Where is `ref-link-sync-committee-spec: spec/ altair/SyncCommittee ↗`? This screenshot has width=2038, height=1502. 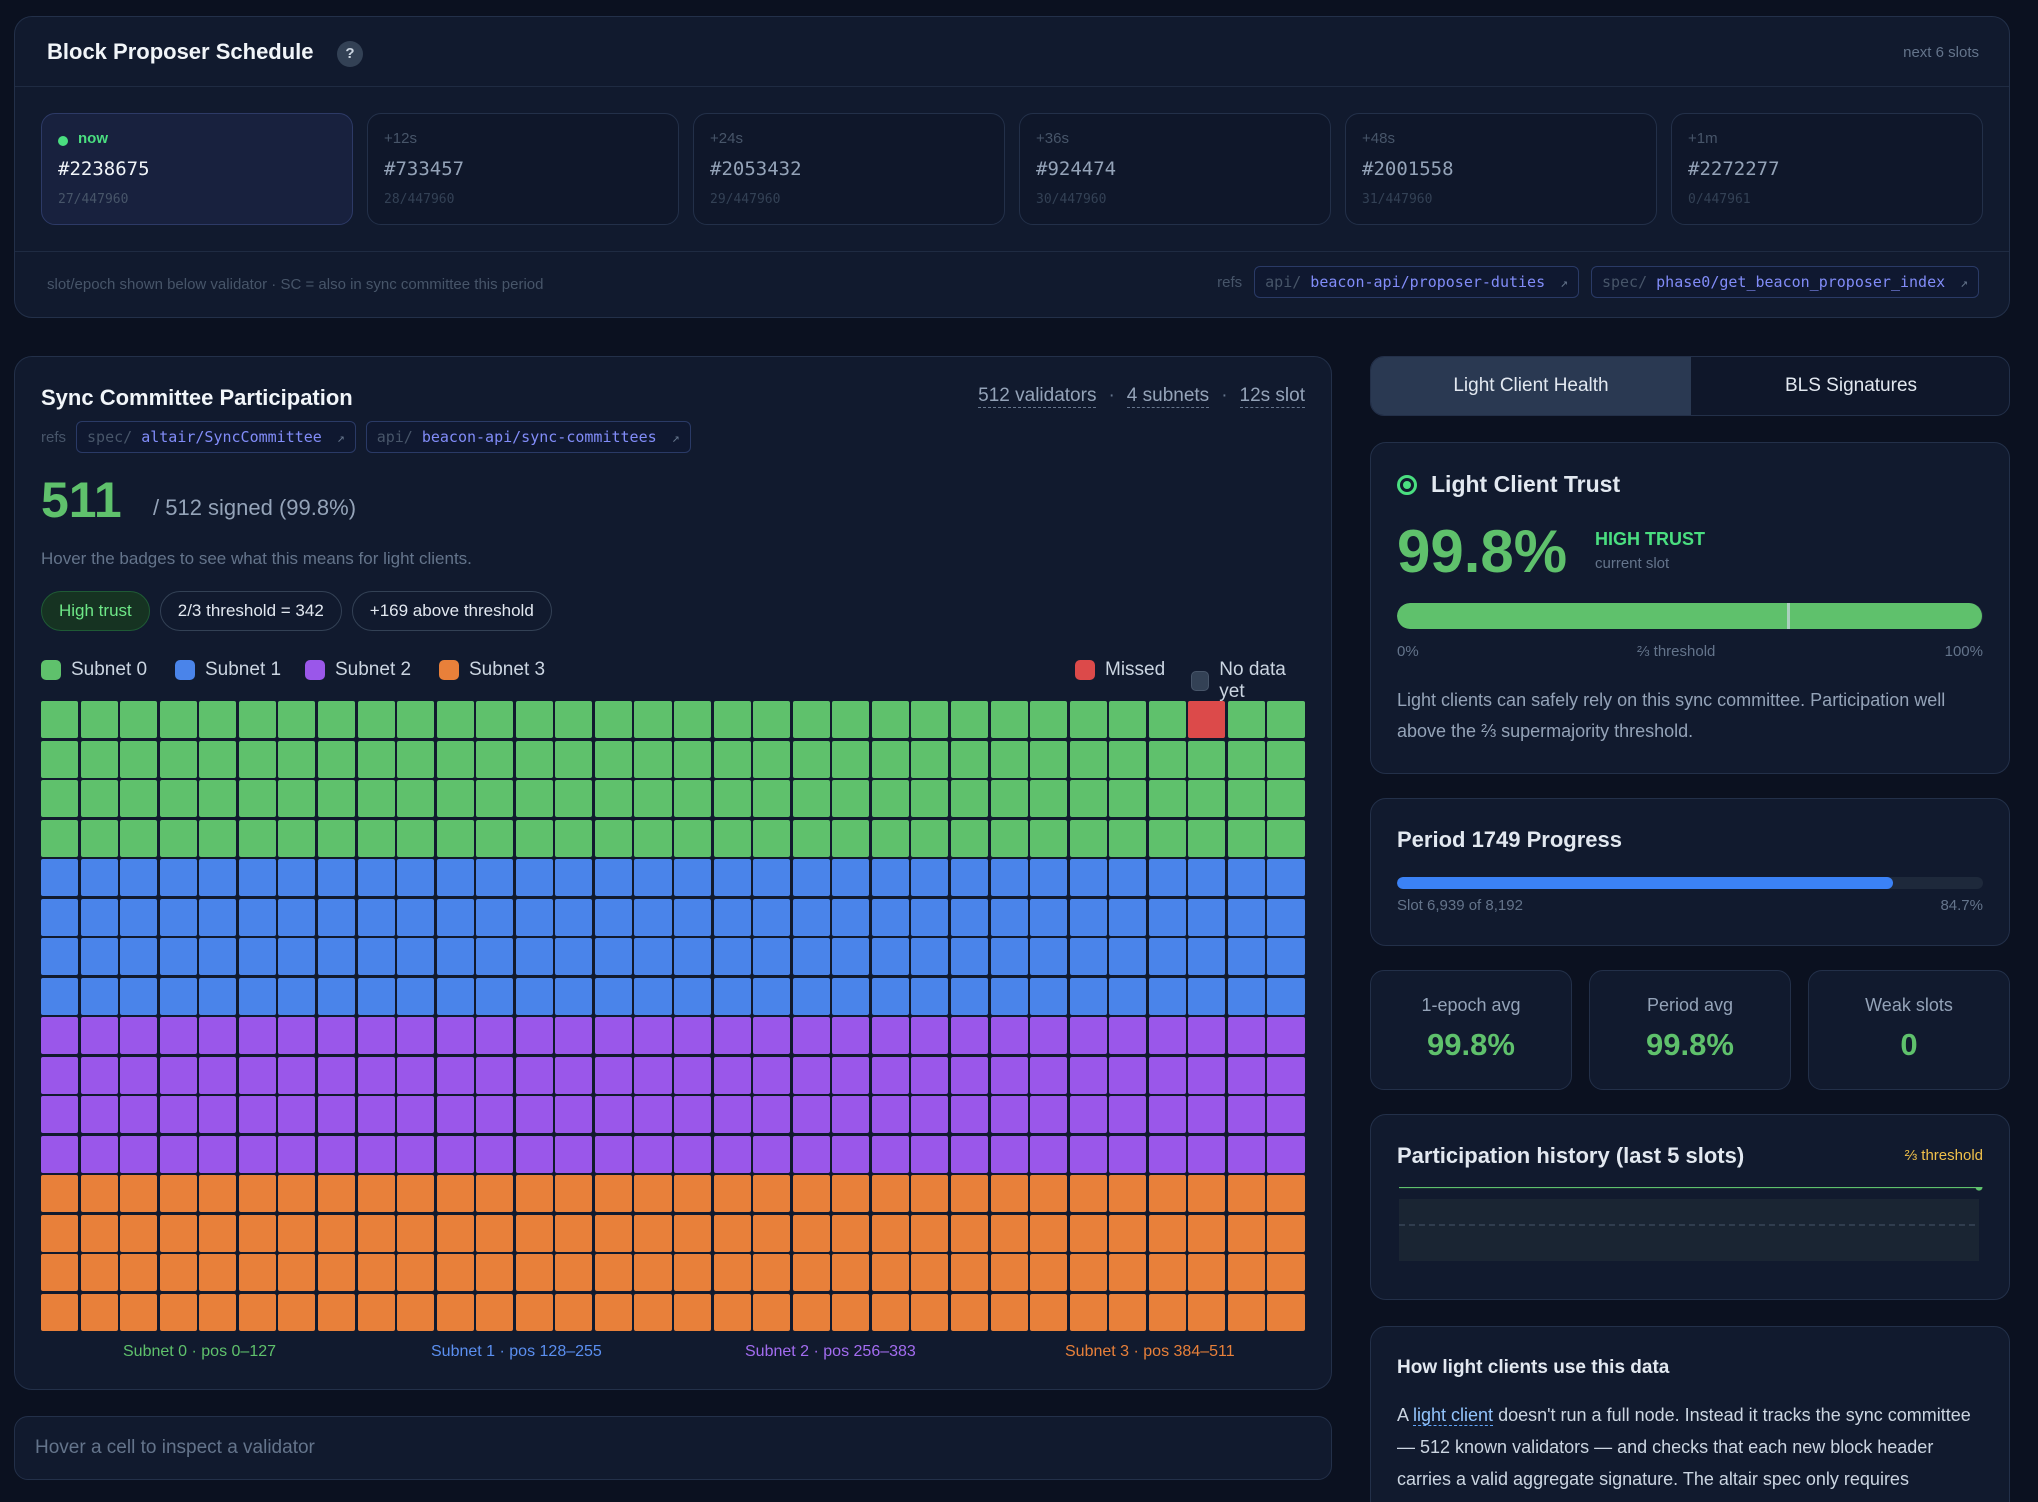 ref-link-sync-committee-spec: spec/ altair/SyncCommittee ↗ is located at coordinates (216, 437).